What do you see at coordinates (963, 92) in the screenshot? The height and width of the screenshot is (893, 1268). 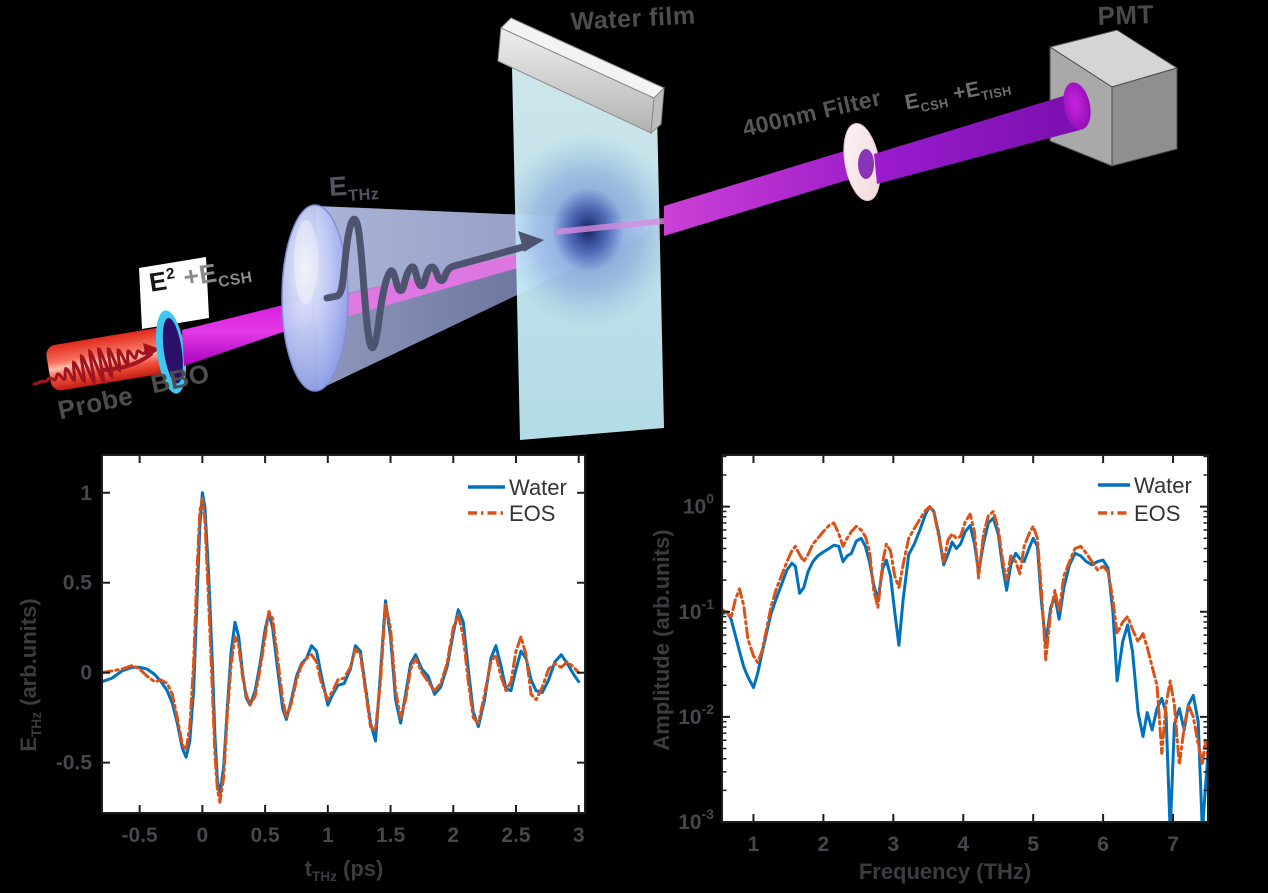 I see `sig-plus: +E` at bounding box center [963, 92].